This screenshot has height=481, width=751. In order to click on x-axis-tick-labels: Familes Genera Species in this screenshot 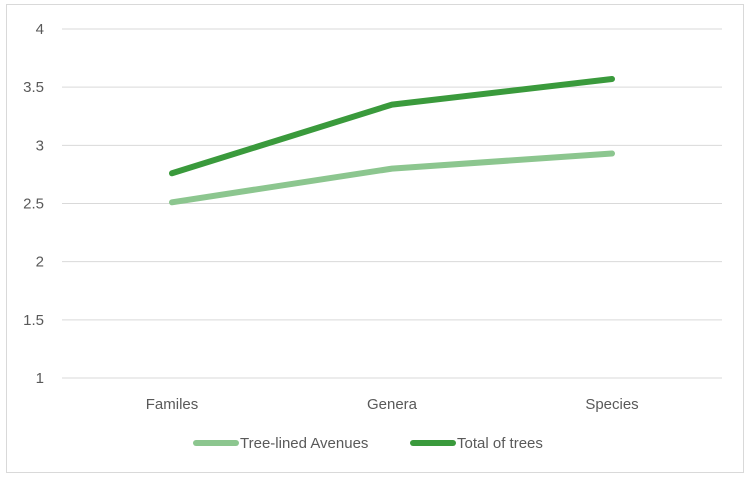, I will do `click(392, 404)`.